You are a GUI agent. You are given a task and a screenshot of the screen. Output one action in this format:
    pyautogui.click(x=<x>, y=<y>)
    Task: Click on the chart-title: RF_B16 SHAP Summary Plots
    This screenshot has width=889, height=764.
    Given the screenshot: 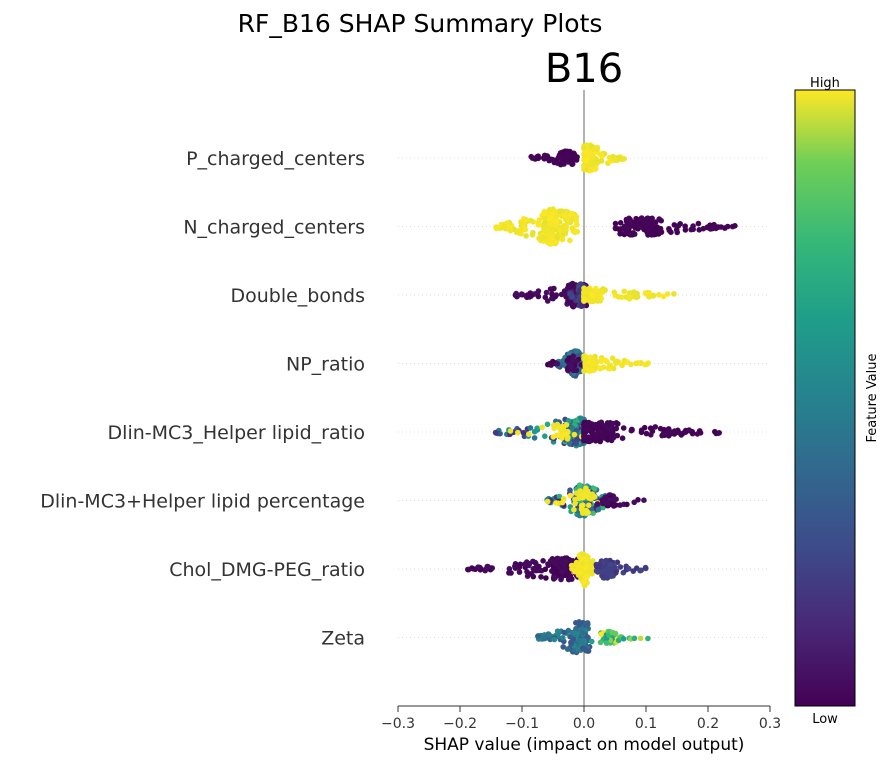 What is the action you would take?
    pyautogui.click(x=420, y=23)
    